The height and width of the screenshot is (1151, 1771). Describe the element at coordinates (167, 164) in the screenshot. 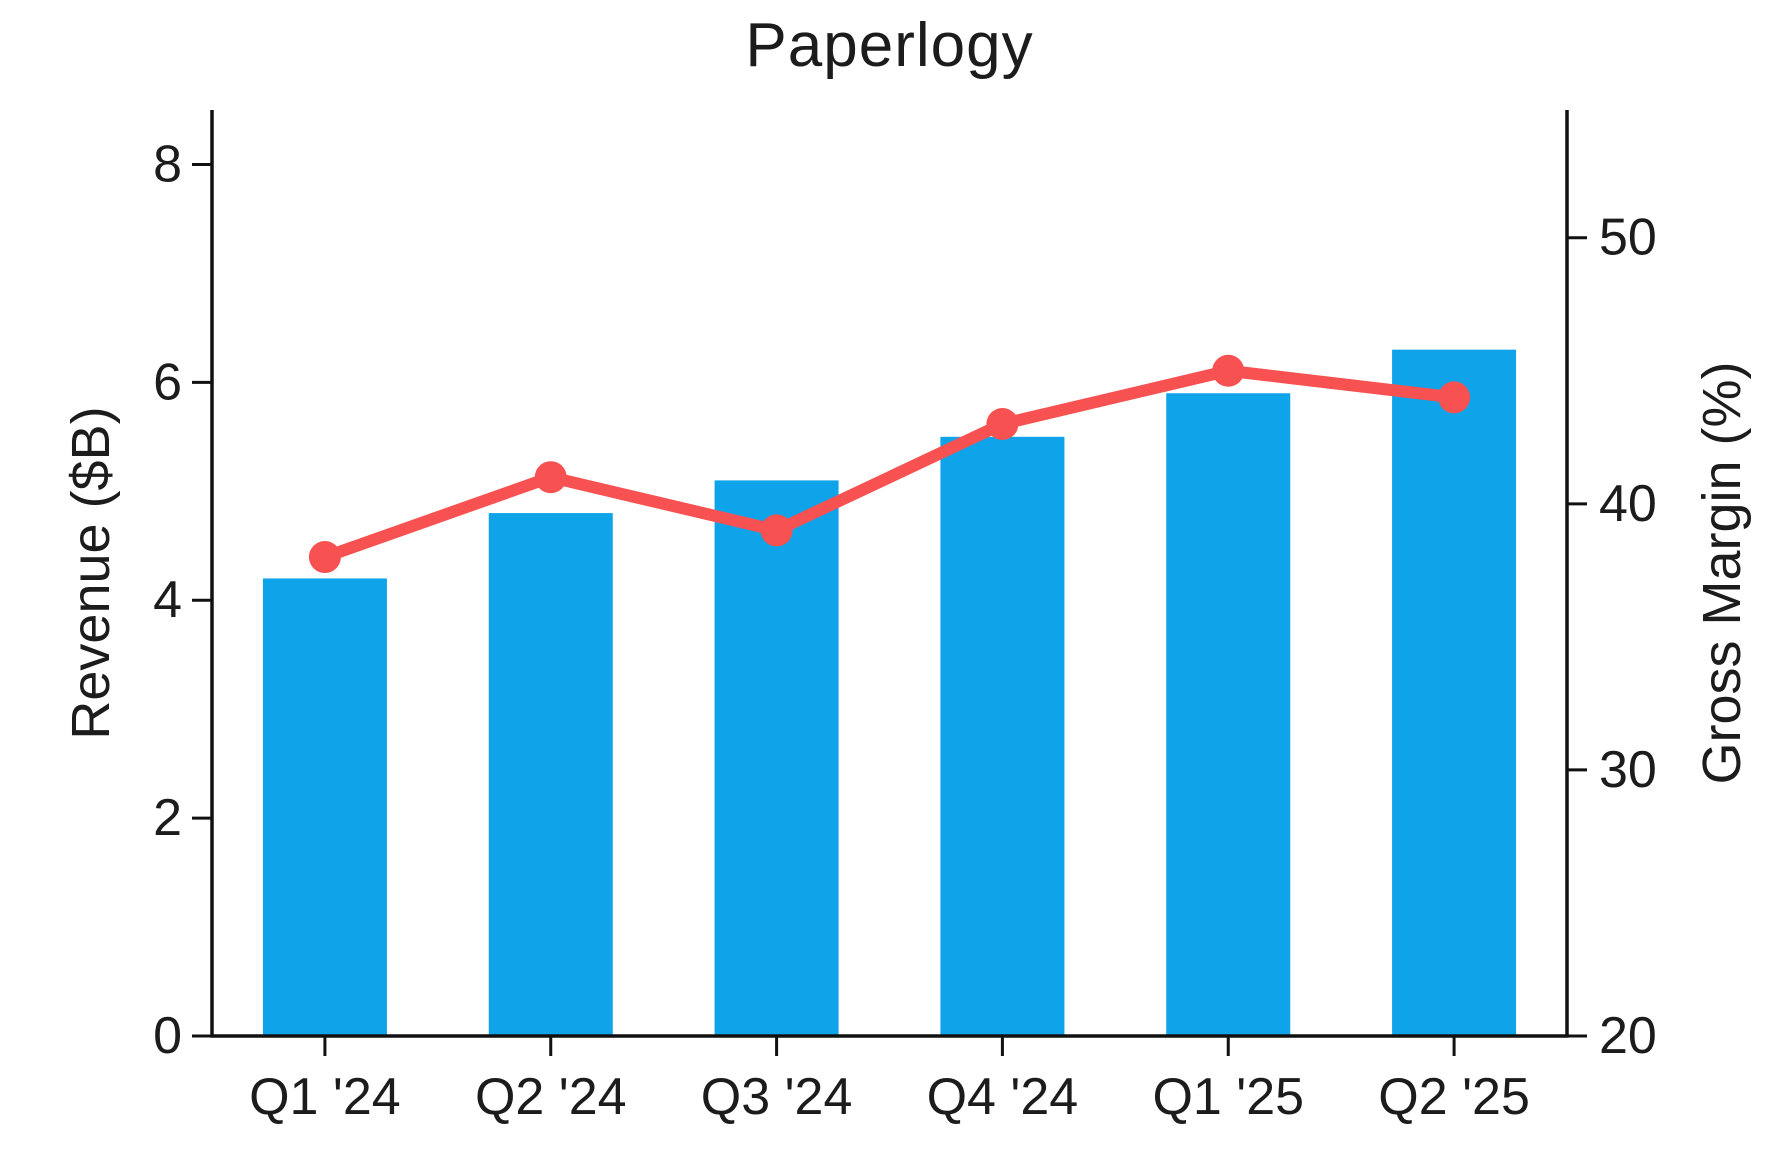

I see `left-tick-label-8: 8` at that location.